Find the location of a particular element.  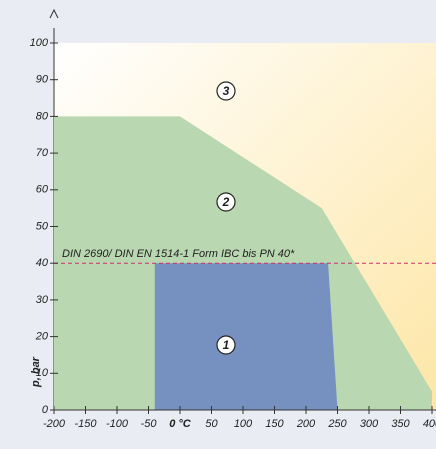

y-tick-label: 100 is located at coordinates (39, 43).